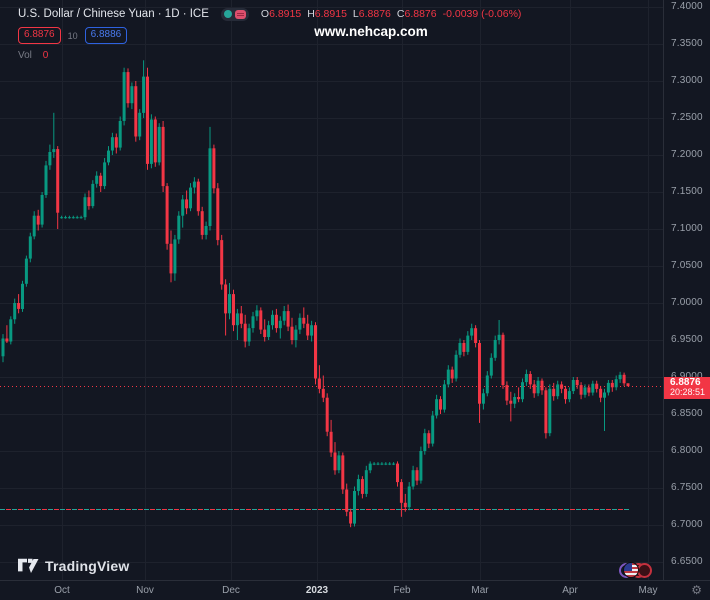 The width and height of the screenshot is (710, 600). Describe the element at coordinates (39, 35) in the screenshot. I see `bid-price-box: 6.8876` at that location.